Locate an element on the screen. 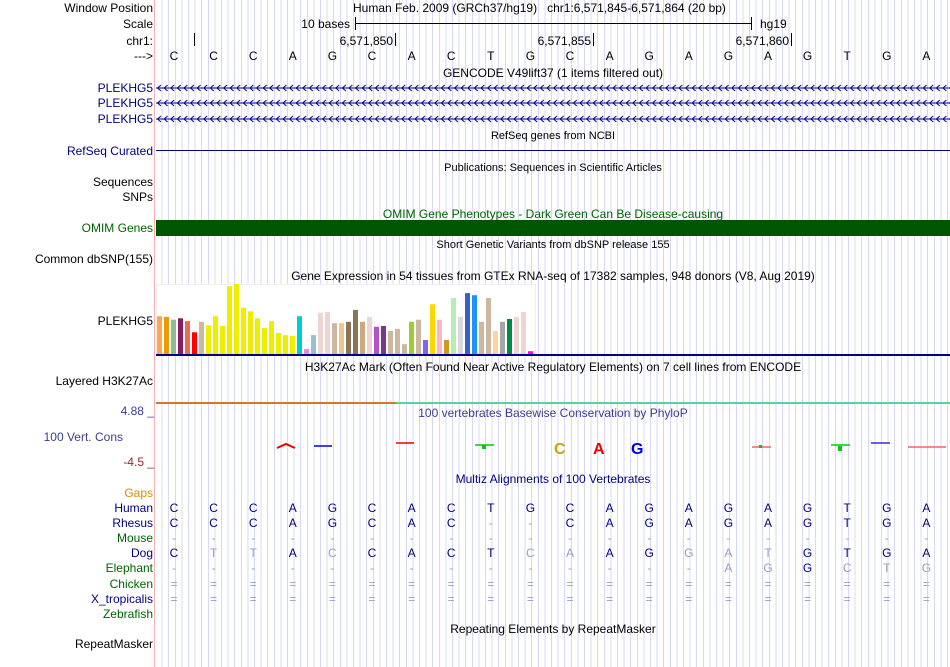 The width and height of the screenshot is (950, 667). species-label: Rhesus is located at coordinates (132, 523).